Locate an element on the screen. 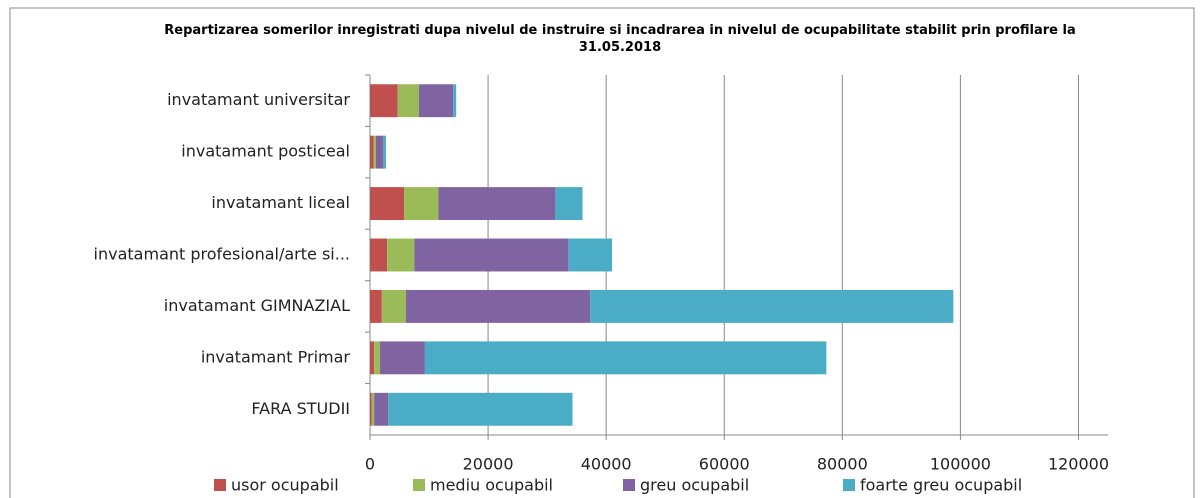 The width and height of the screenshot is (1204, 498). legend-label: mediu ocupabil is located at coordinates (491, 485).